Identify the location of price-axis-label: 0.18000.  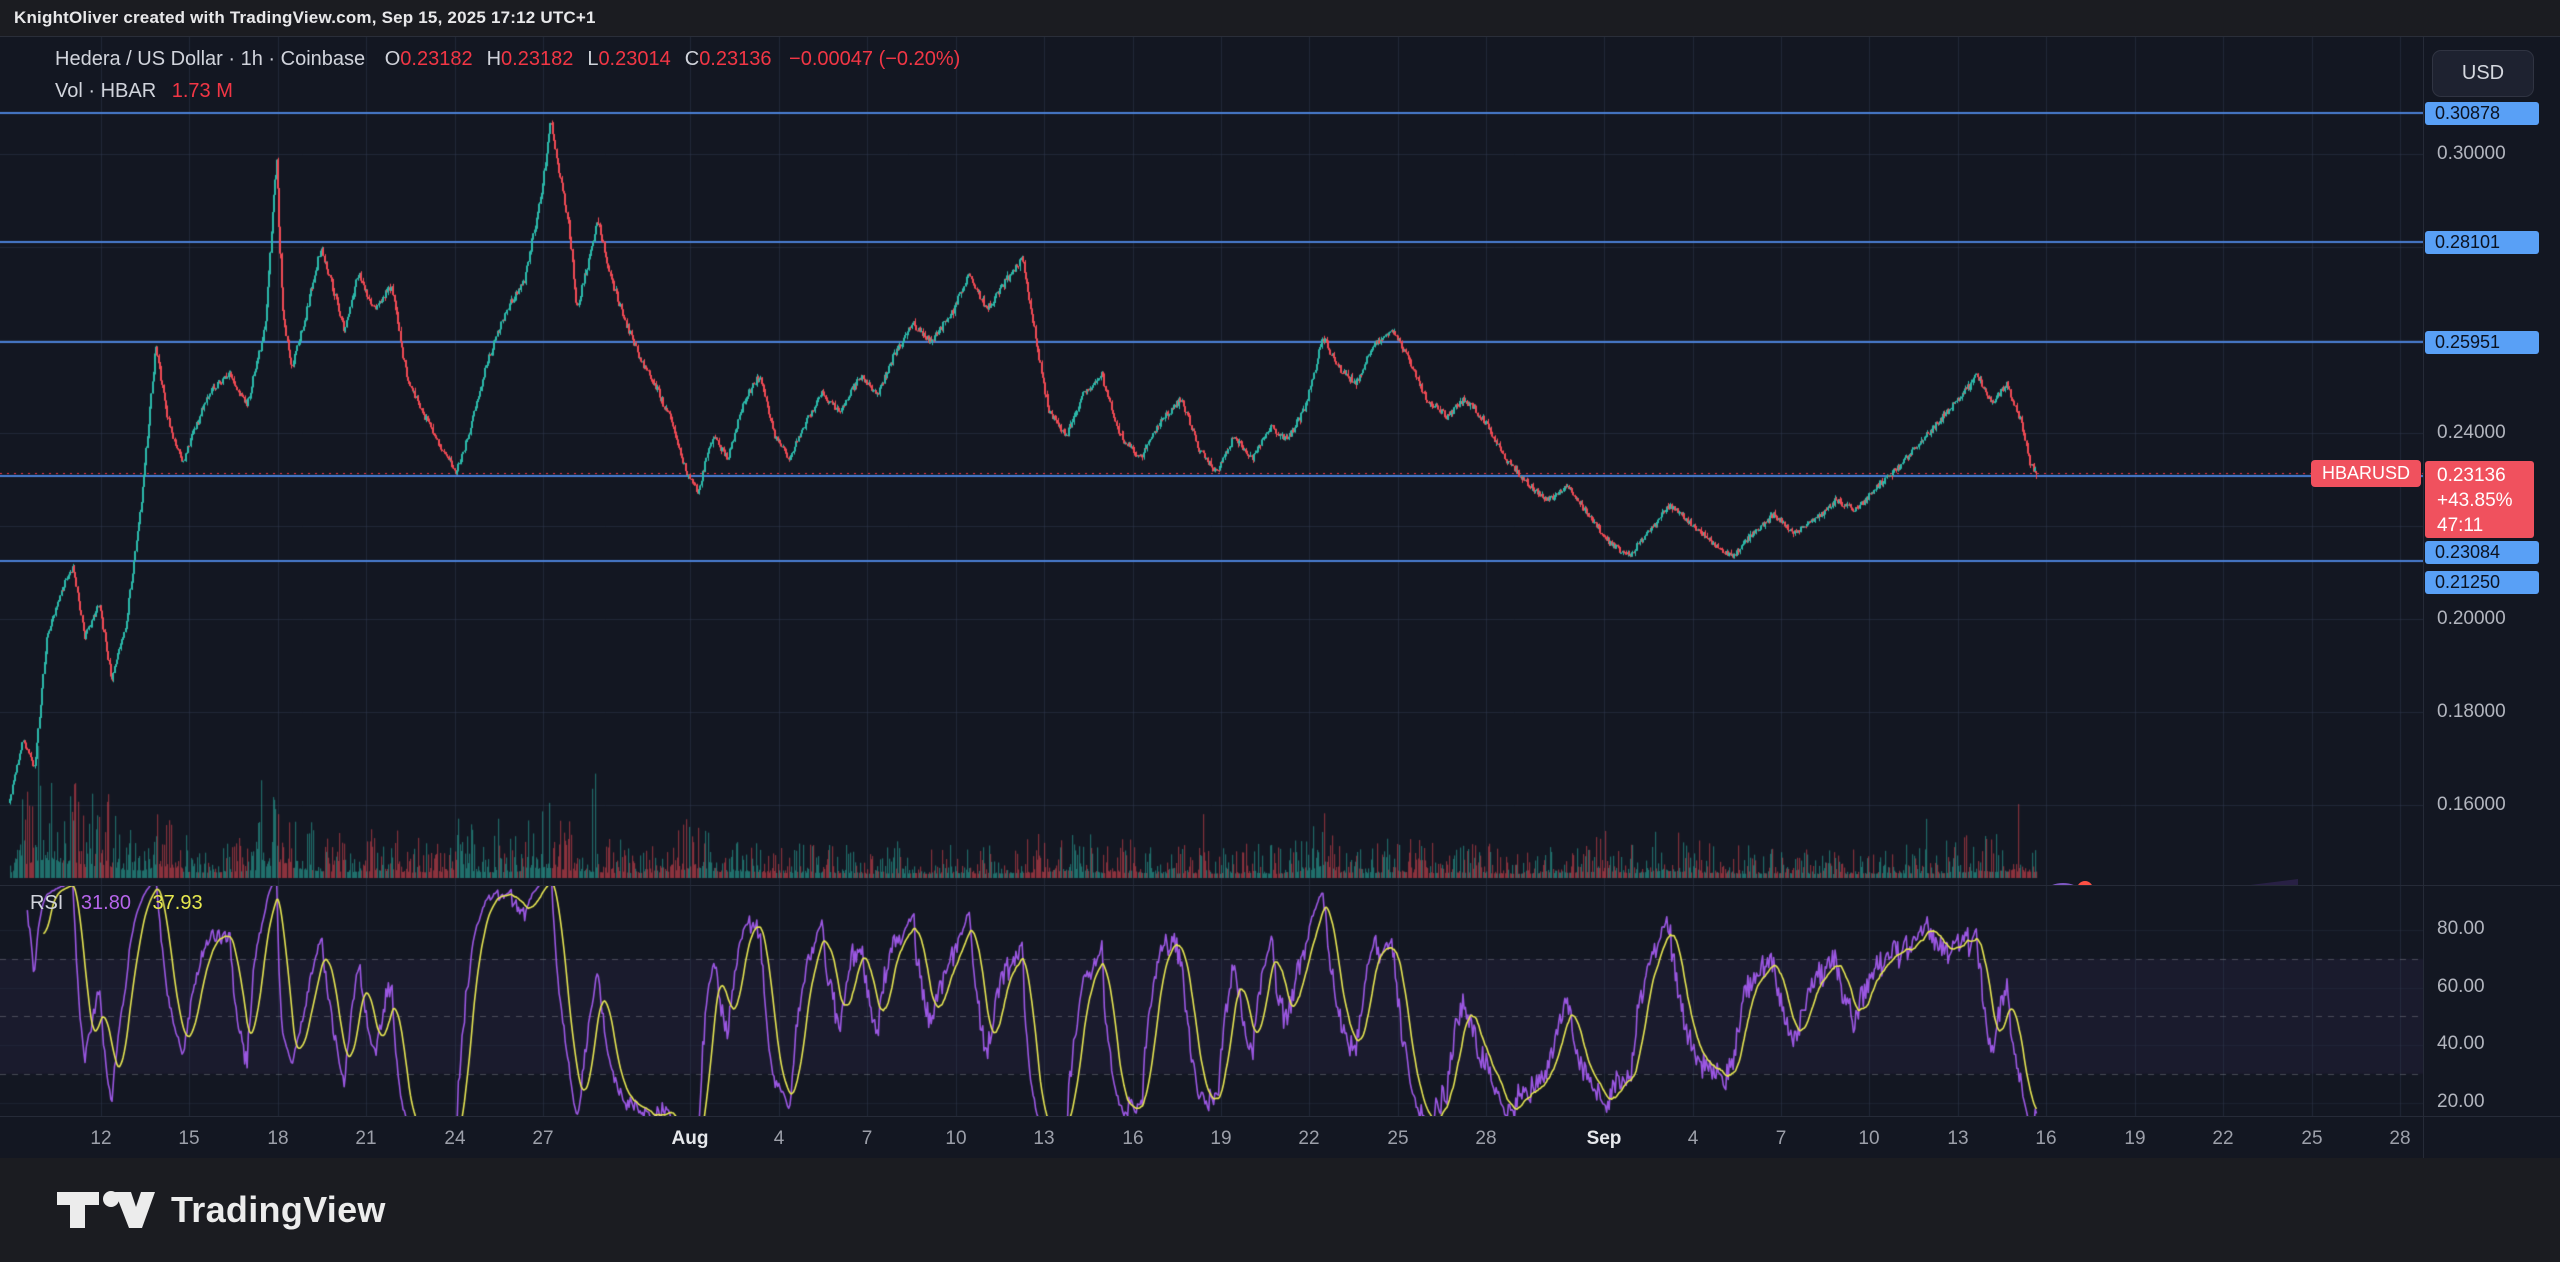
(2471, 711).